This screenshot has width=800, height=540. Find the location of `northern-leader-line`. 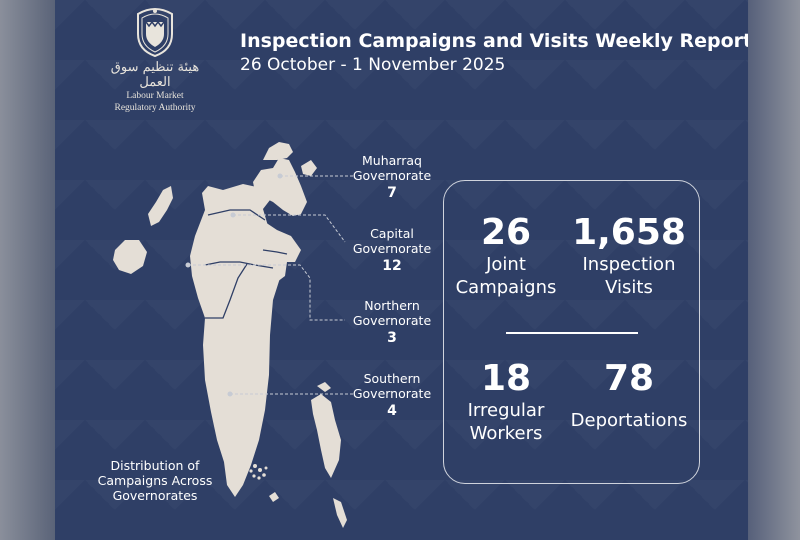

northern-leader-line is located at coordinates (266, 292).